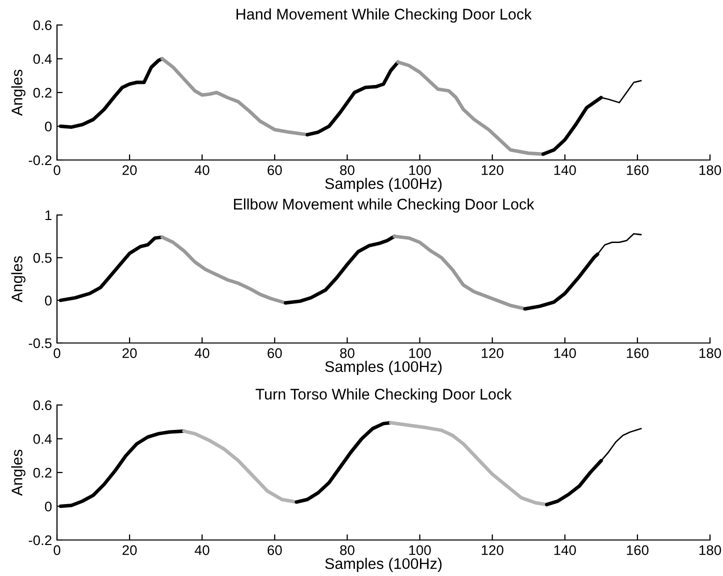  Describe the element at coordinates (384, 15) in the screenshot. I see `chart-title: Hand Movement While Checking Door Lock` at that location.